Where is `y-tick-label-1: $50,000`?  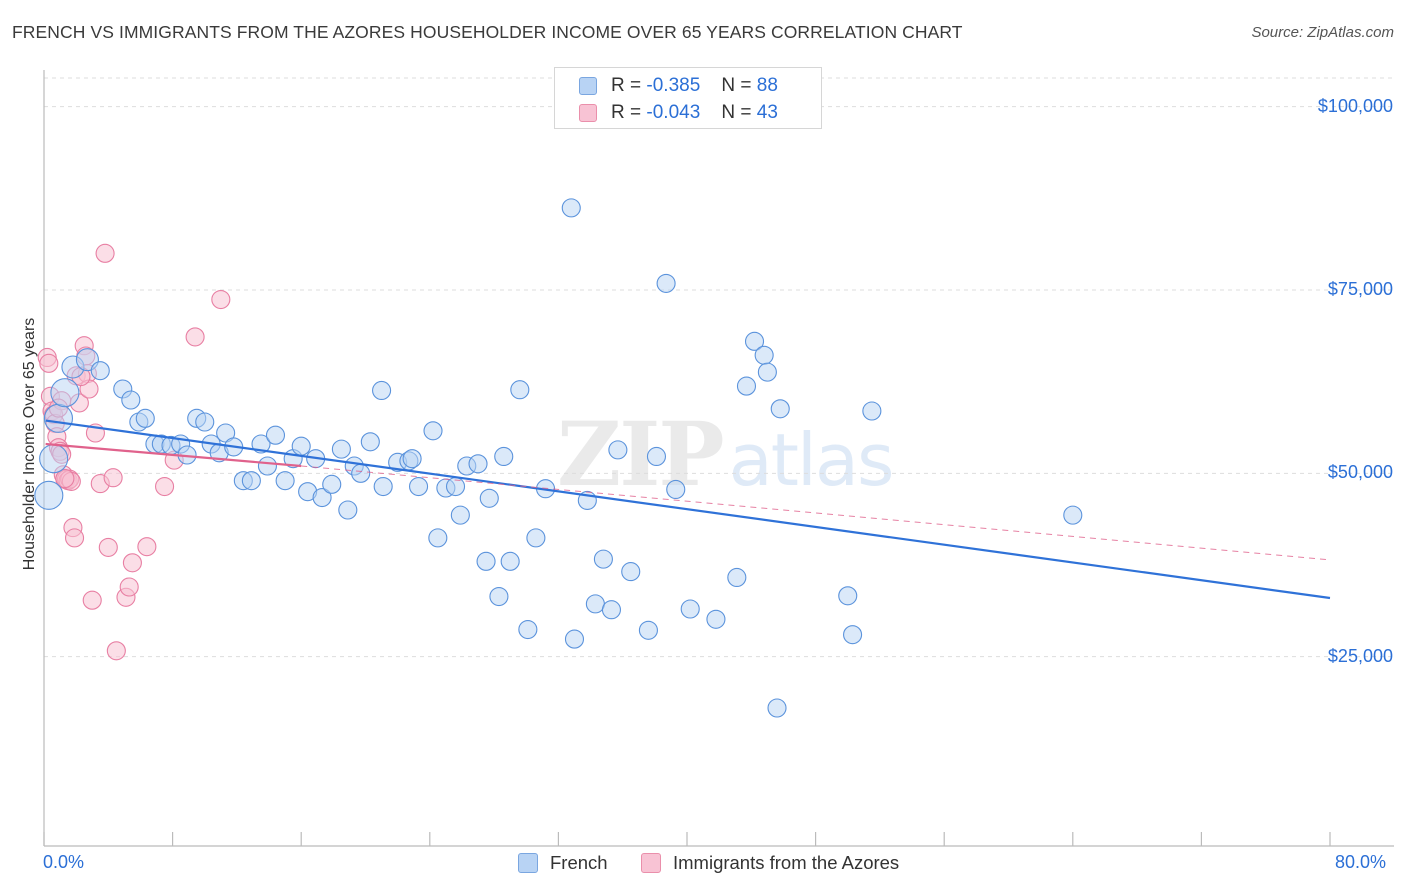 y-tick-label-1: $50,000 is located at coordinates (1360, 472).